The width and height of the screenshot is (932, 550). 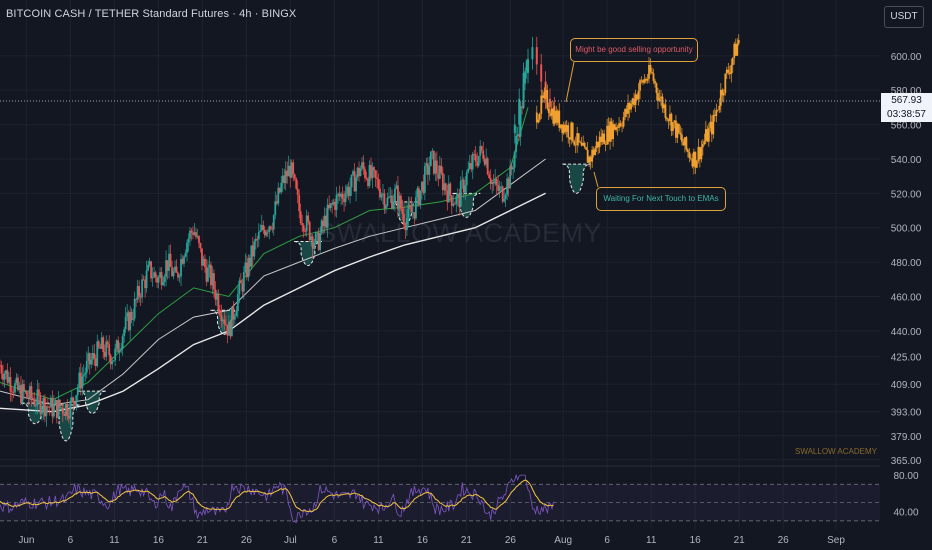 I want to click on time-axis: Jun 6 11 16 21 26 Jul 6 11 16 21 26 Aug 6 11 16 21 26 Sep, so click(x=431, y=540).